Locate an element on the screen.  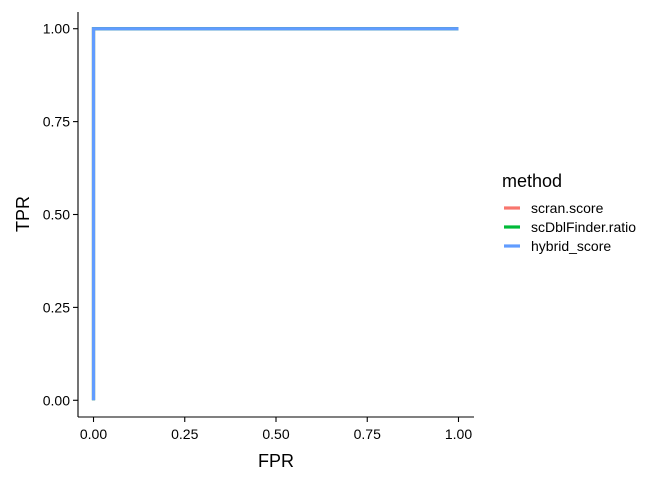
x-tick-label: 0.00 is located at coordinates (93, 434).